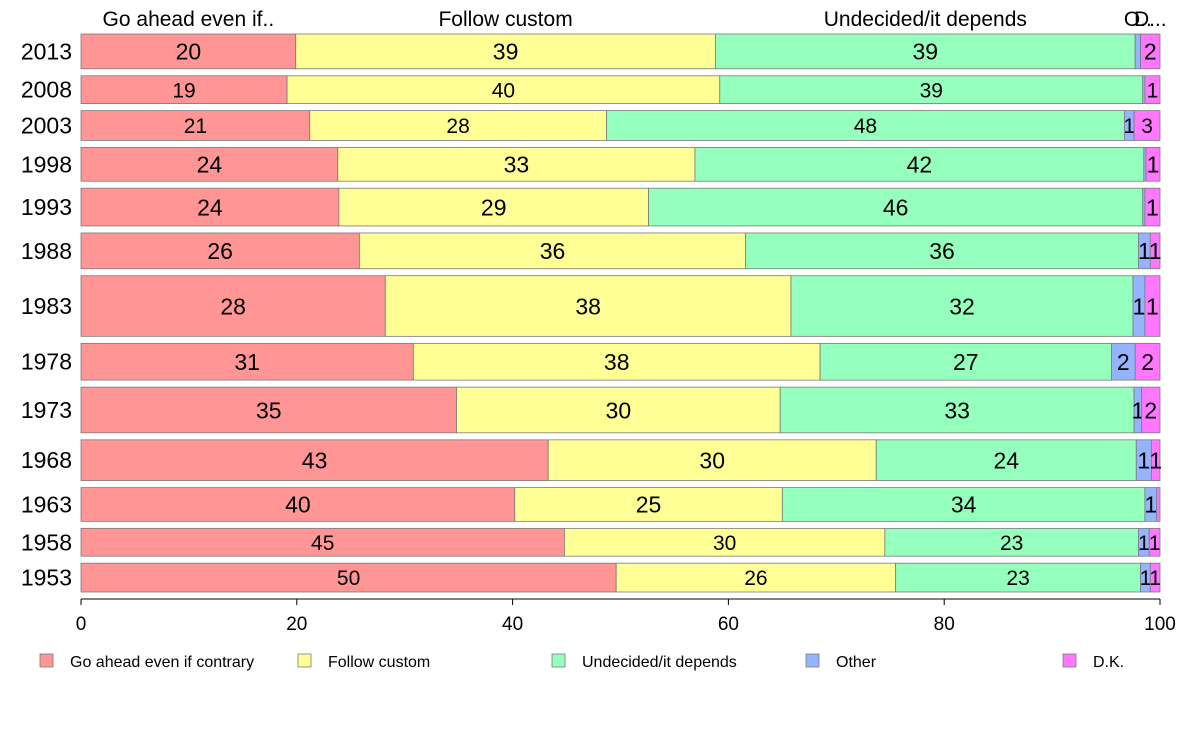 Image resolution: width=1188 pixels, height=736 pixels. Describe the element at coordinates (46, 306) in the screenshot. I see `year-label: 1983` at that location.